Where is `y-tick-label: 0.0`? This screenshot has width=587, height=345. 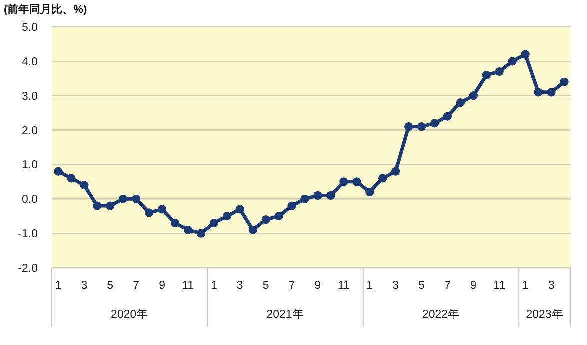 y-tick-label: 0.0 is located at coordinates (30, 200).